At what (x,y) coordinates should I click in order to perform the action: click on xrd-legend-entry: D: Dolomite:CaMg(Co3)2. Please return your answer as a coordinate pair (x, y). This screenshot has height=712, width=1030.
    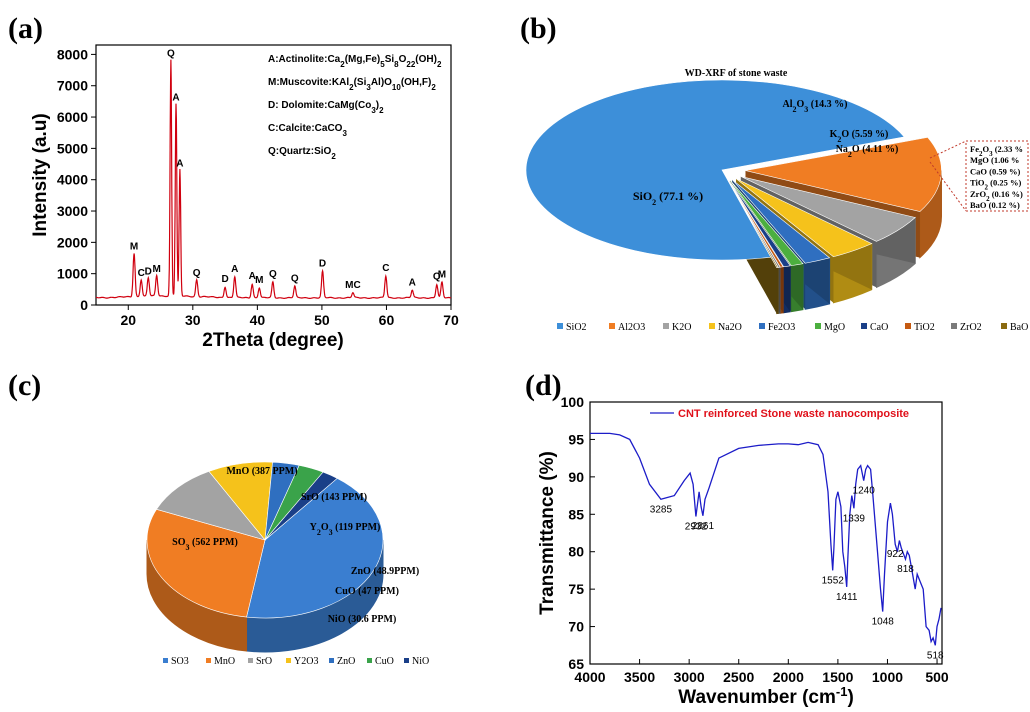
    Looking at the image, I should click on (326, 107).